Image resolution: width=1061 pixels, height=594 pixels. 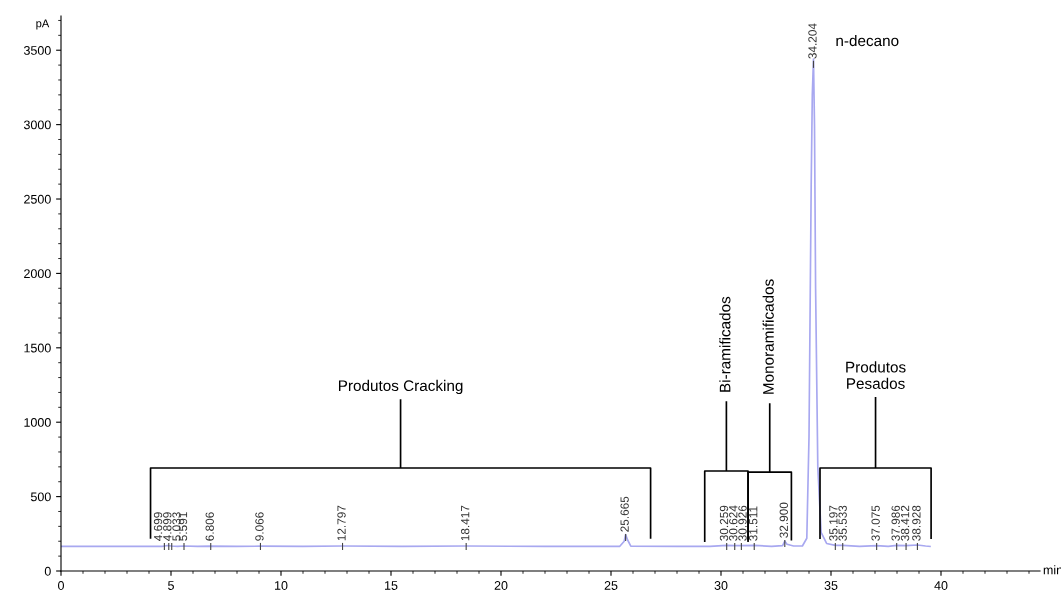 I want to click on y-tick-label: 2000, so click(x=37, y=274).